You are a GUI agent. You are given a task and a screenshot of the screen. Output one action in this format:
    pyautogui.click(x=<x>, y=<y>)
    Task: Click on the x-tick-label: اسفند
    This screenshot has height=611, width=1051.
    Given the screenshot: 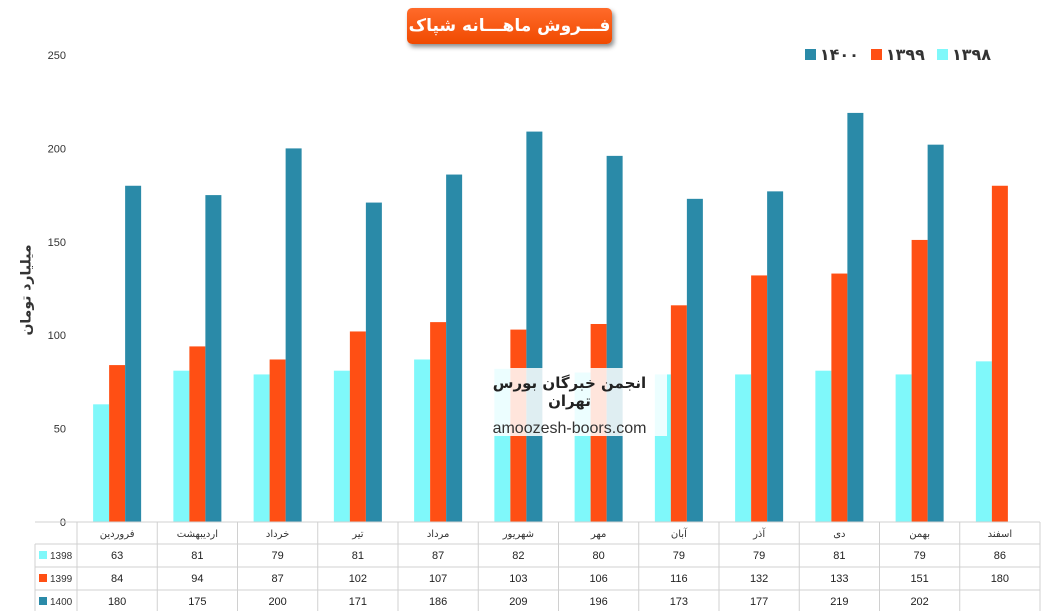 What is the action you would take?
    pyautogui.click(x=1000, y=534)
    